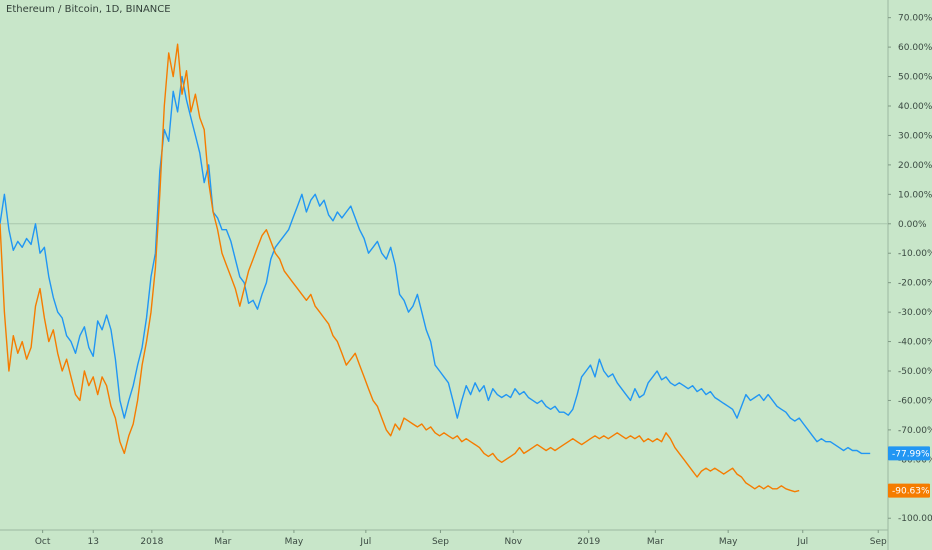  Describe the element at coordinates (915, 166) in the screenshot. I see `y-tick-label: 20.00%` at that location.